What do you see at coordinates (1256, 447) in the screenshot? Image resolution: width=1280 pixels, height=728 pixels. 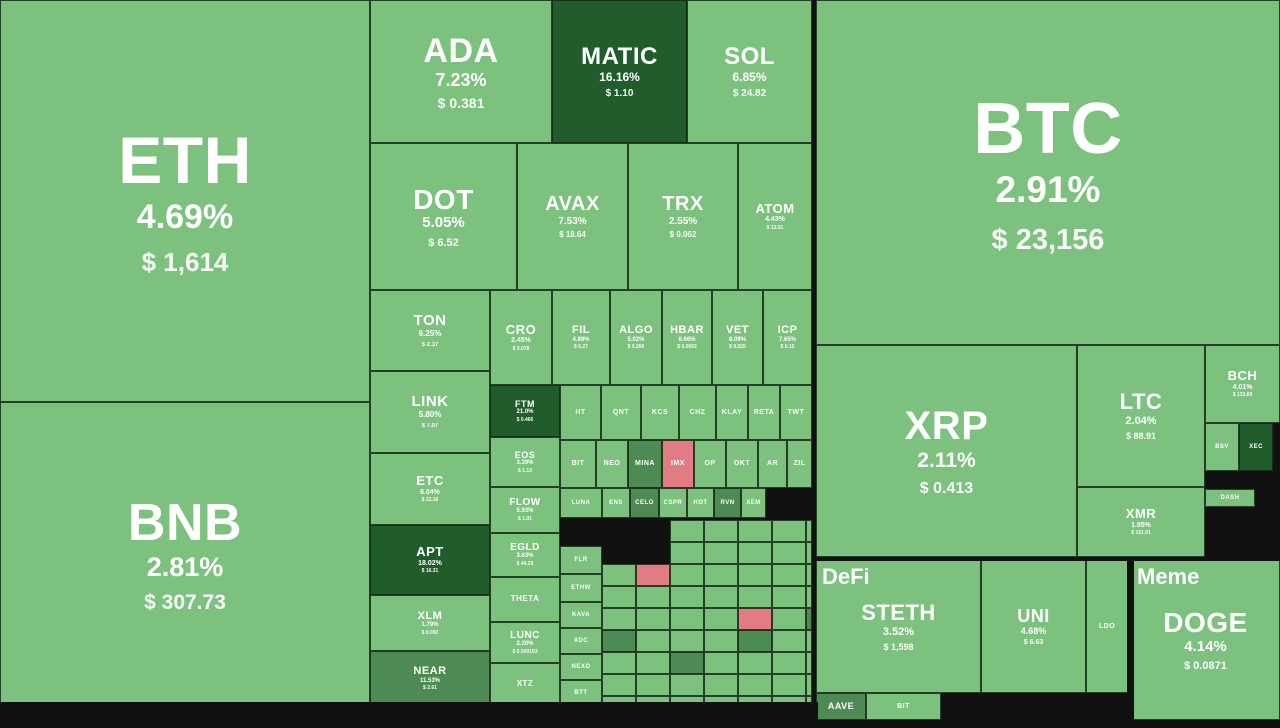 I see `tile-xec: XEC` at bounding box center [1256, 447].